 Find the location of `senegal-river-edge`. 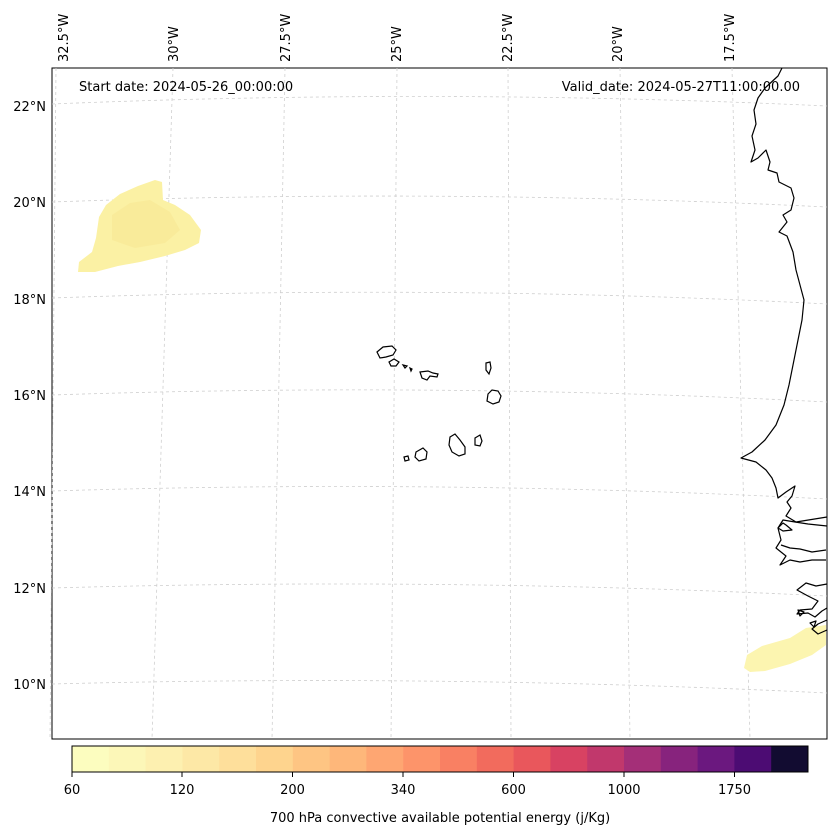

senegal-river-edge is located at coordinates (785, 527).